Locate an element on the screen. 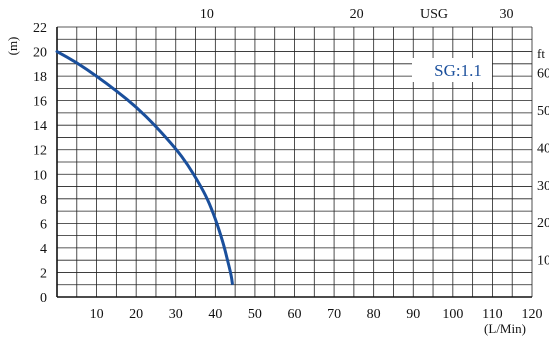 The image size is (549, 340). x-tick-label: 110 is located at coordinates (492, 314).